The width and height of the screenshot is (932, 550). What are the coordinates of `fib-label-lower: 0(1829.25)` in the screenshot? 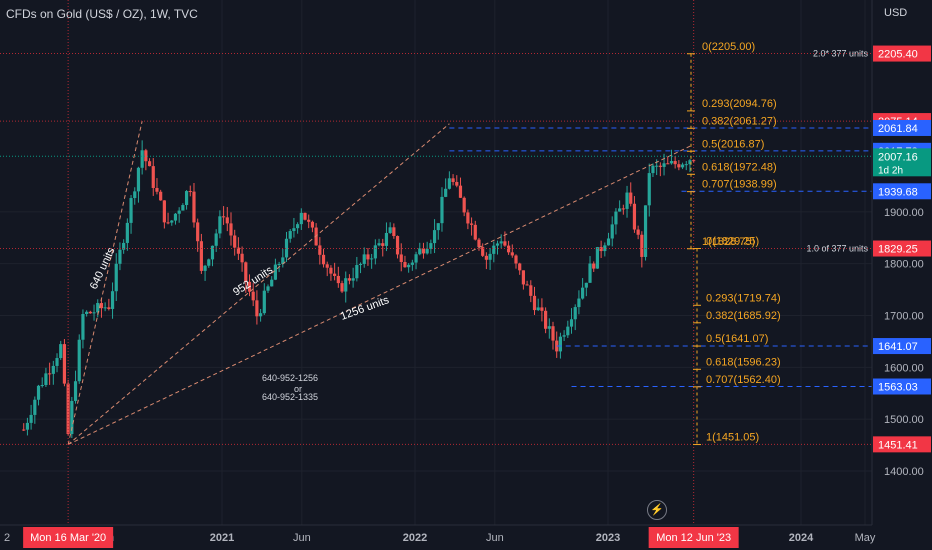 It's located at (732, 242).